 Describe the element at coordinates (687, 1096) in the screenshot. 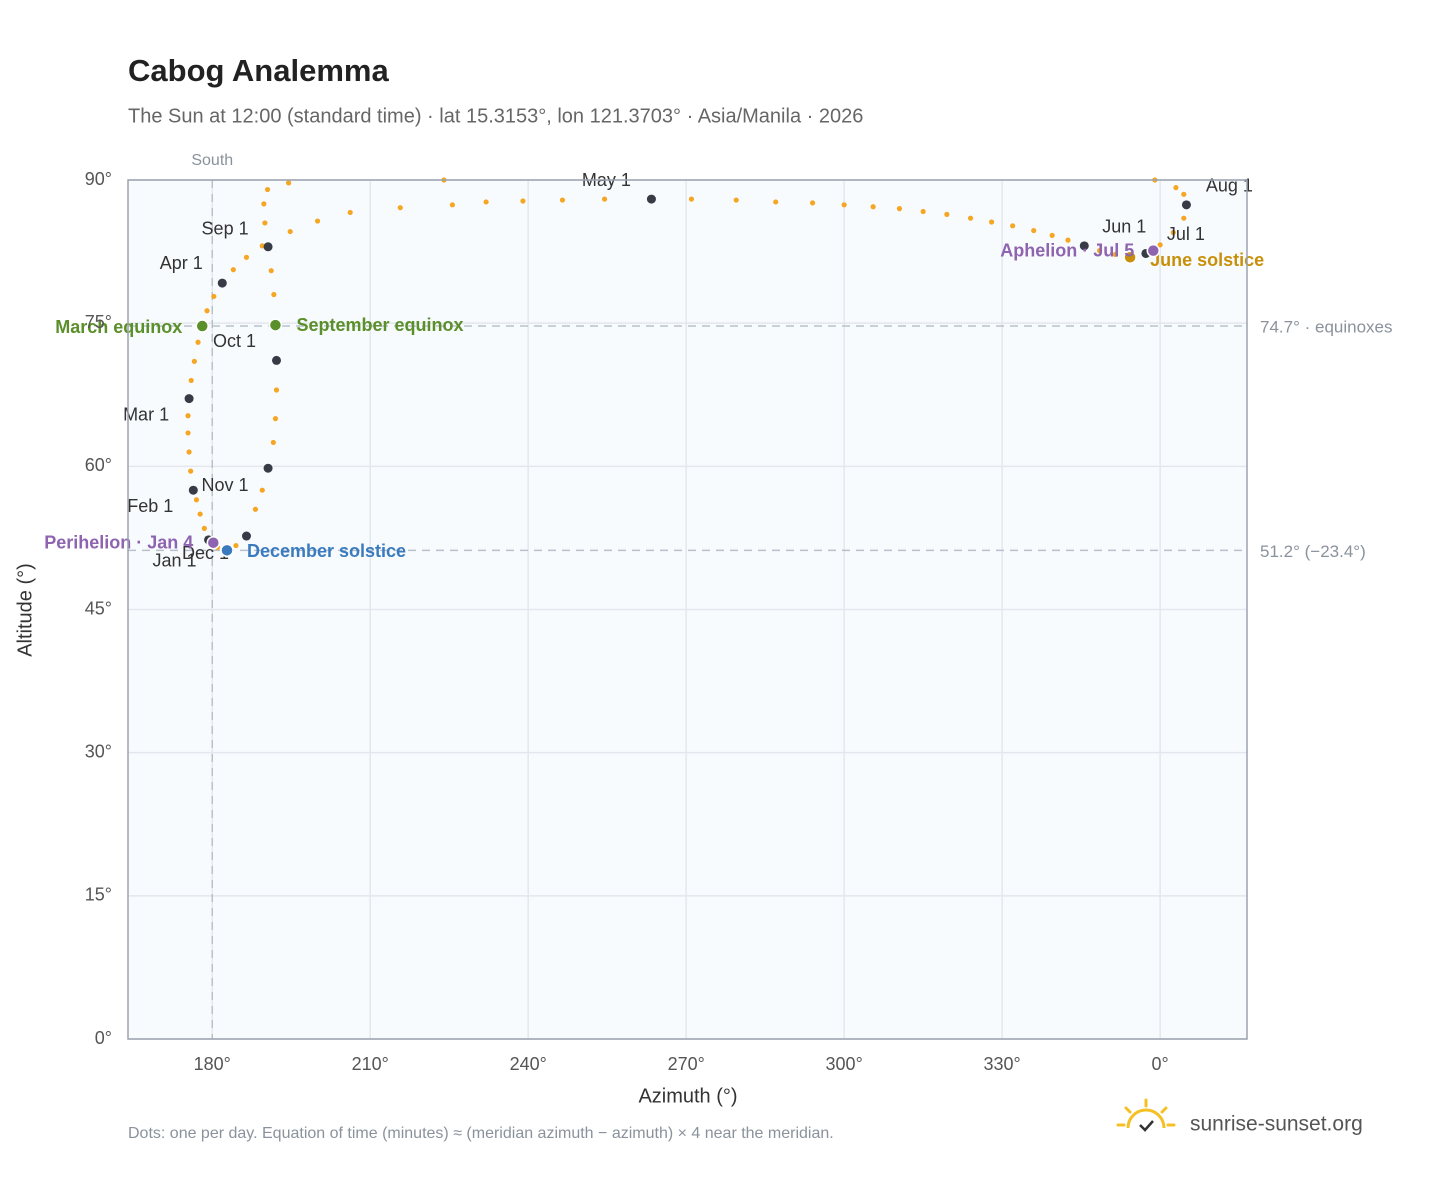

I see `x-axis-label: Azimuth (°)` at that location.